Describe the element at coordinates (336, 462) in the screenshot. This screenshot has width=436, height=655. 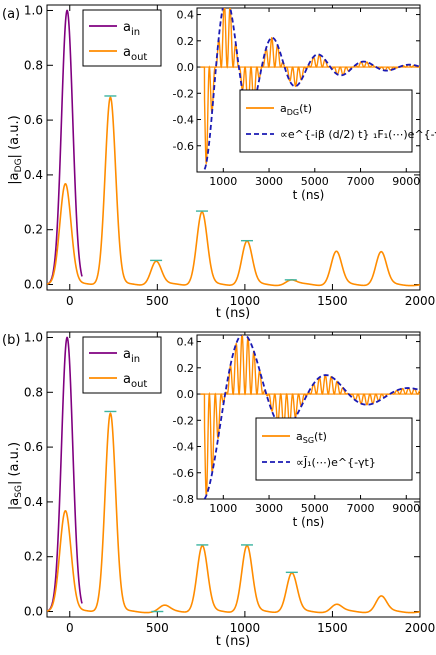
I see `inset-legend-label: ∝J̃₁(⋯)e^{-γt}` at that location.